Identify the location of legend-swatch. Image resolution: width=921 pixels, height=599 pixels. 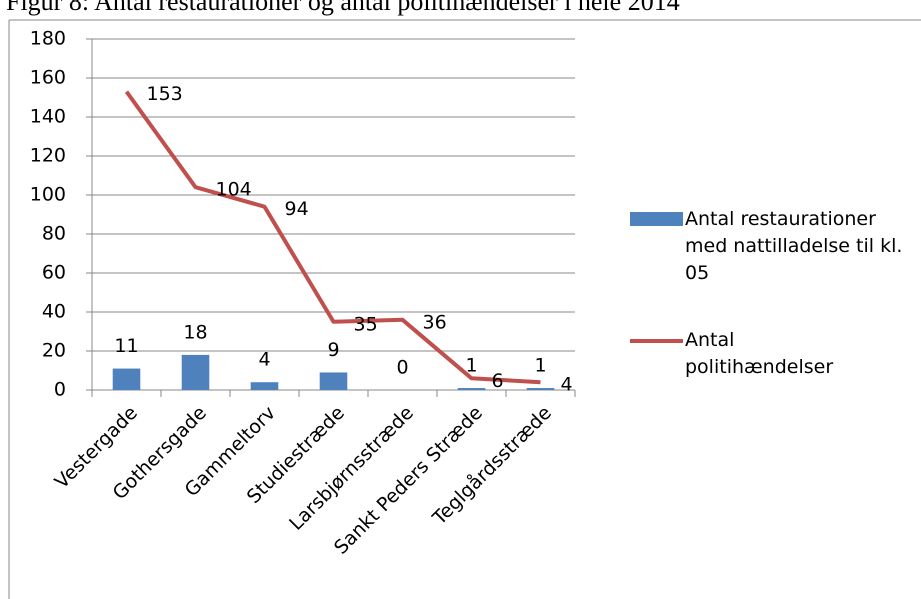
(656, 219).